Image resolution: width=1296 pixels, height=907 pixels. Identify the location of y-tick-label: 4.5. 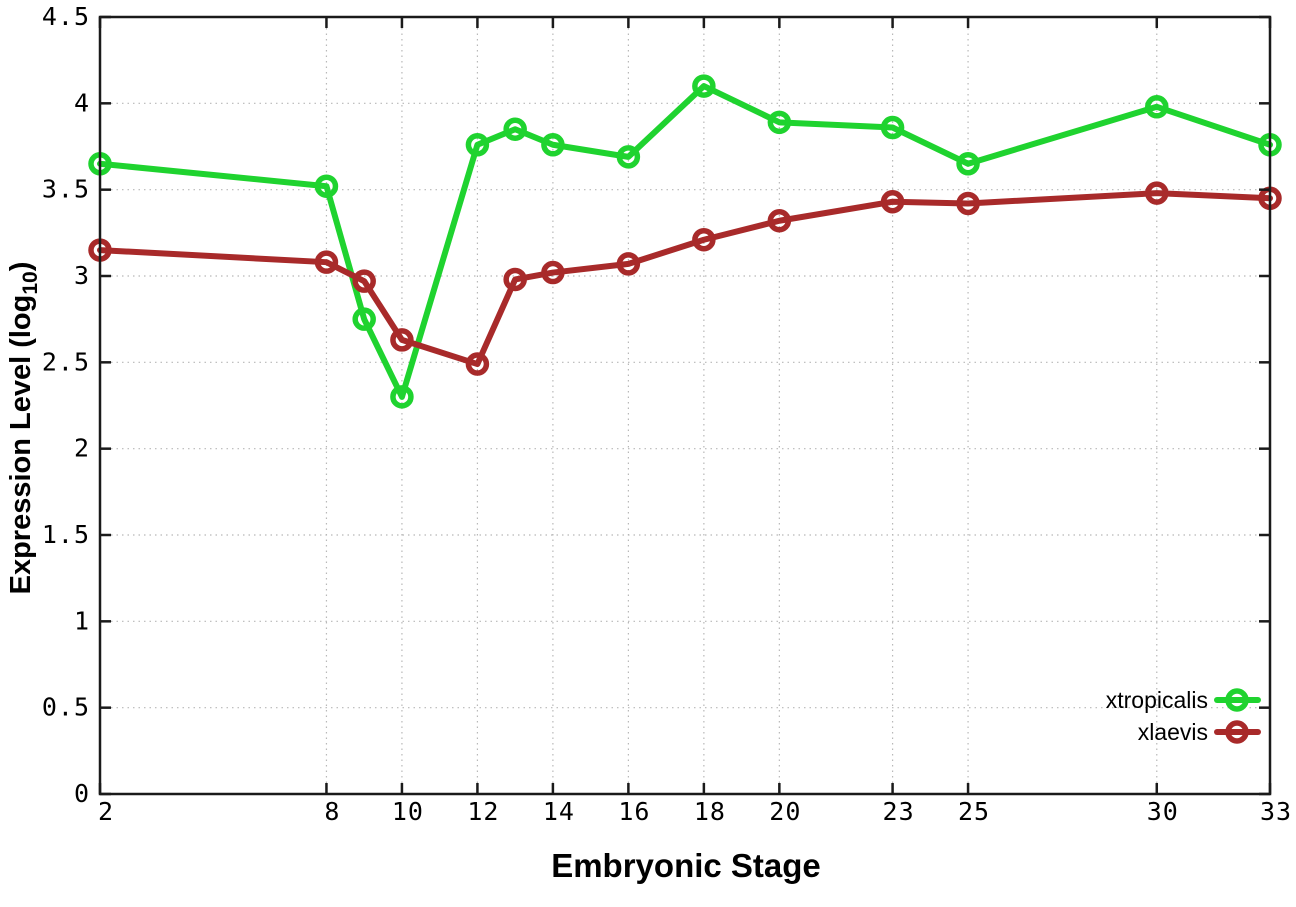
(66, 16).